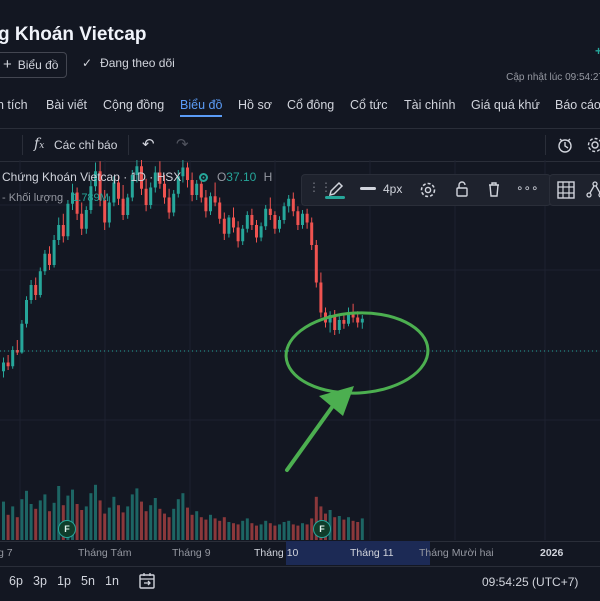  I want to click on check-icon: ✓, so click(87, 63).